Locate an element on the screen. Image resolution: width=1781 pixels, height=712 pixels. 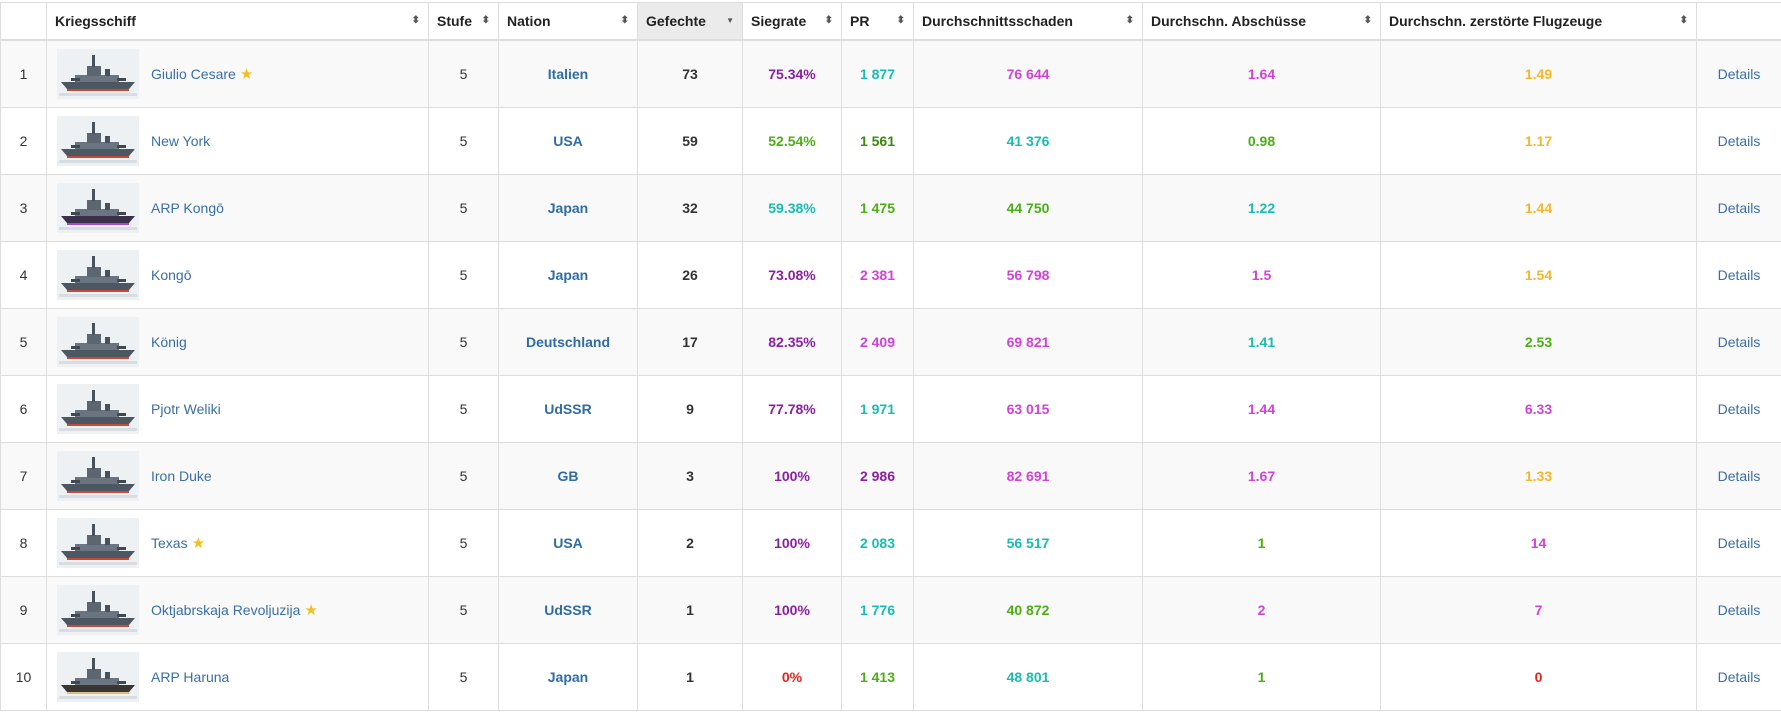
nation-cell: UdSSR is located at coordinates (568, 409).